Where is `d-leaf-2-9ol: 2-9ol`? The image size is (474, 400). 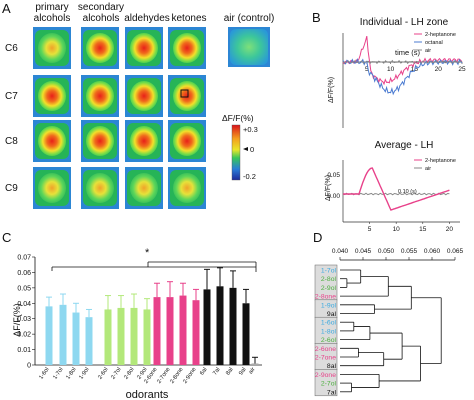 d-leaf-2-9ol: 2-9ol is located at coordinates (329, 288).